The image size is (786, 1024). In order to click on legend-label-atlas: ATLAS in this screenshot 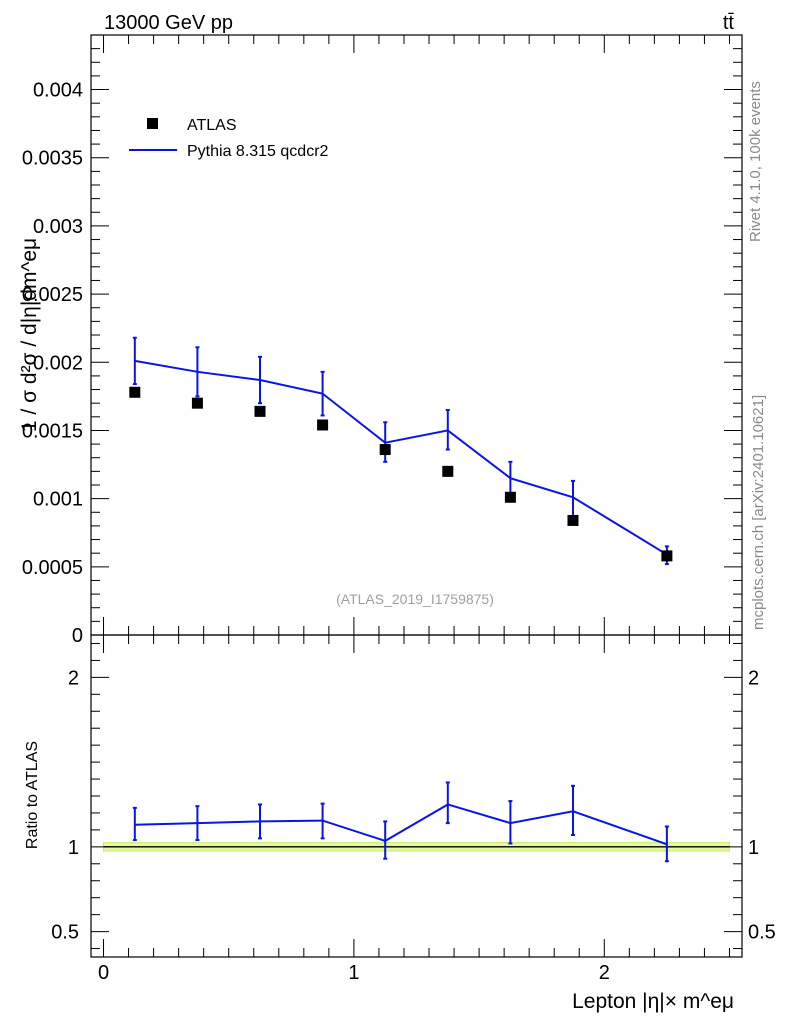, I will do `click(212, 125)`.